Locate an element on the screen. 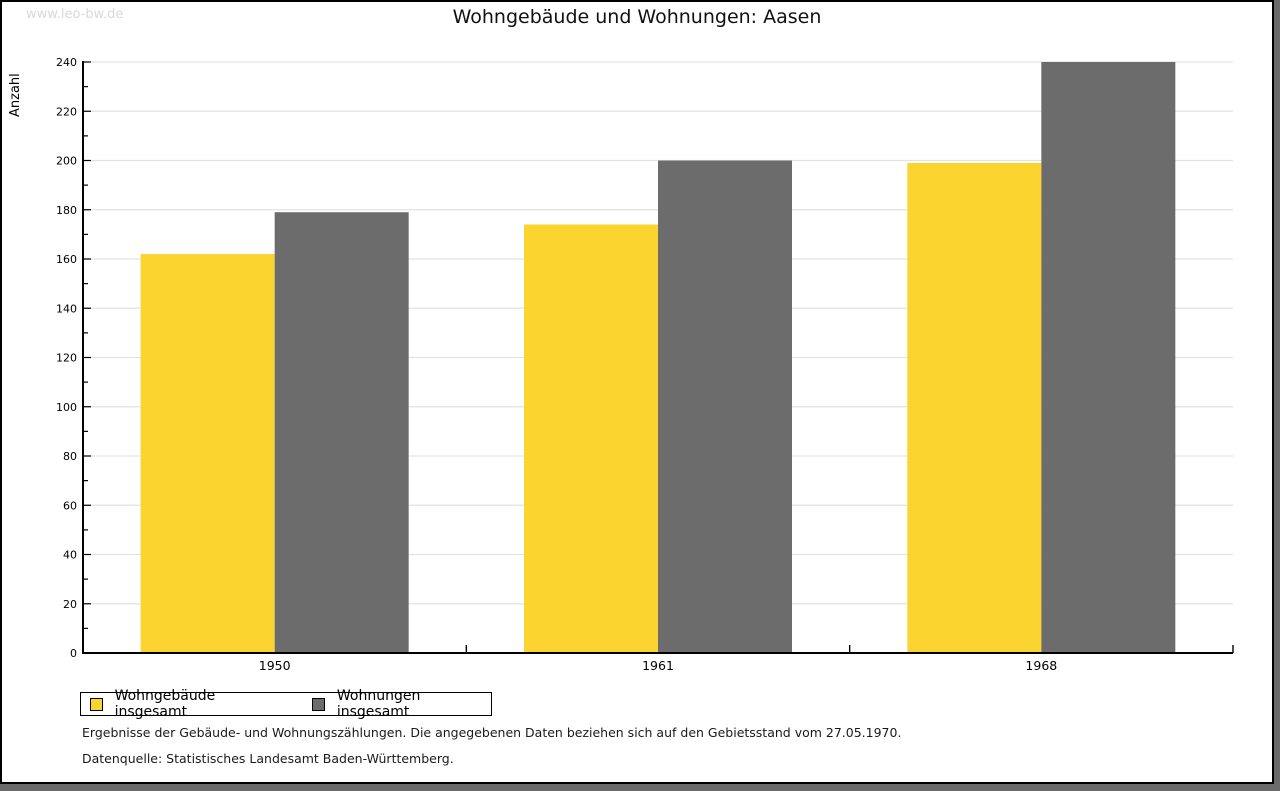 This screenshot has width=1280, height=791. bar-wohngeb-ude-insgesamt-1950 is located at coordinates (207, 453).